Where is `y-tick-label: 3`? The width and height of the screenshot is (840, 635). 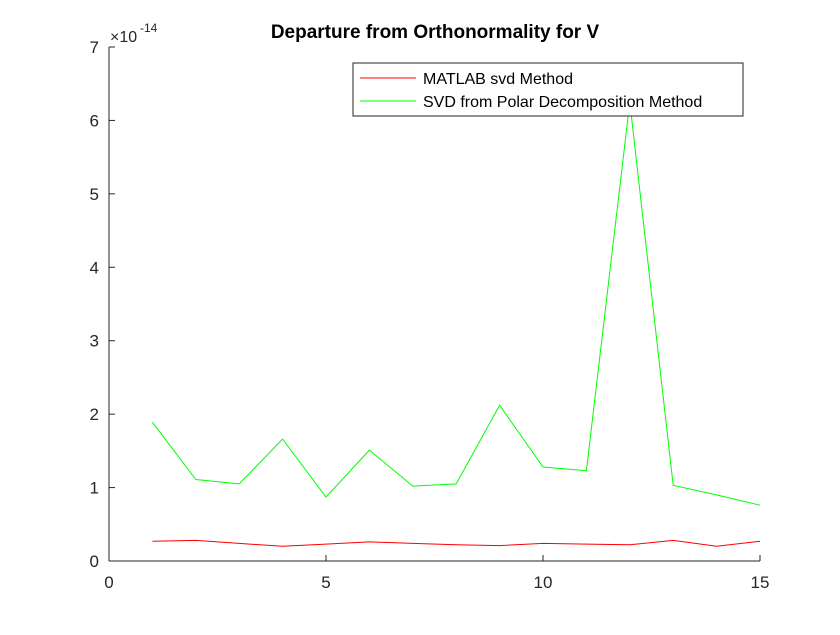 y-tick-label: 3 is located at coordinates (94, 341).